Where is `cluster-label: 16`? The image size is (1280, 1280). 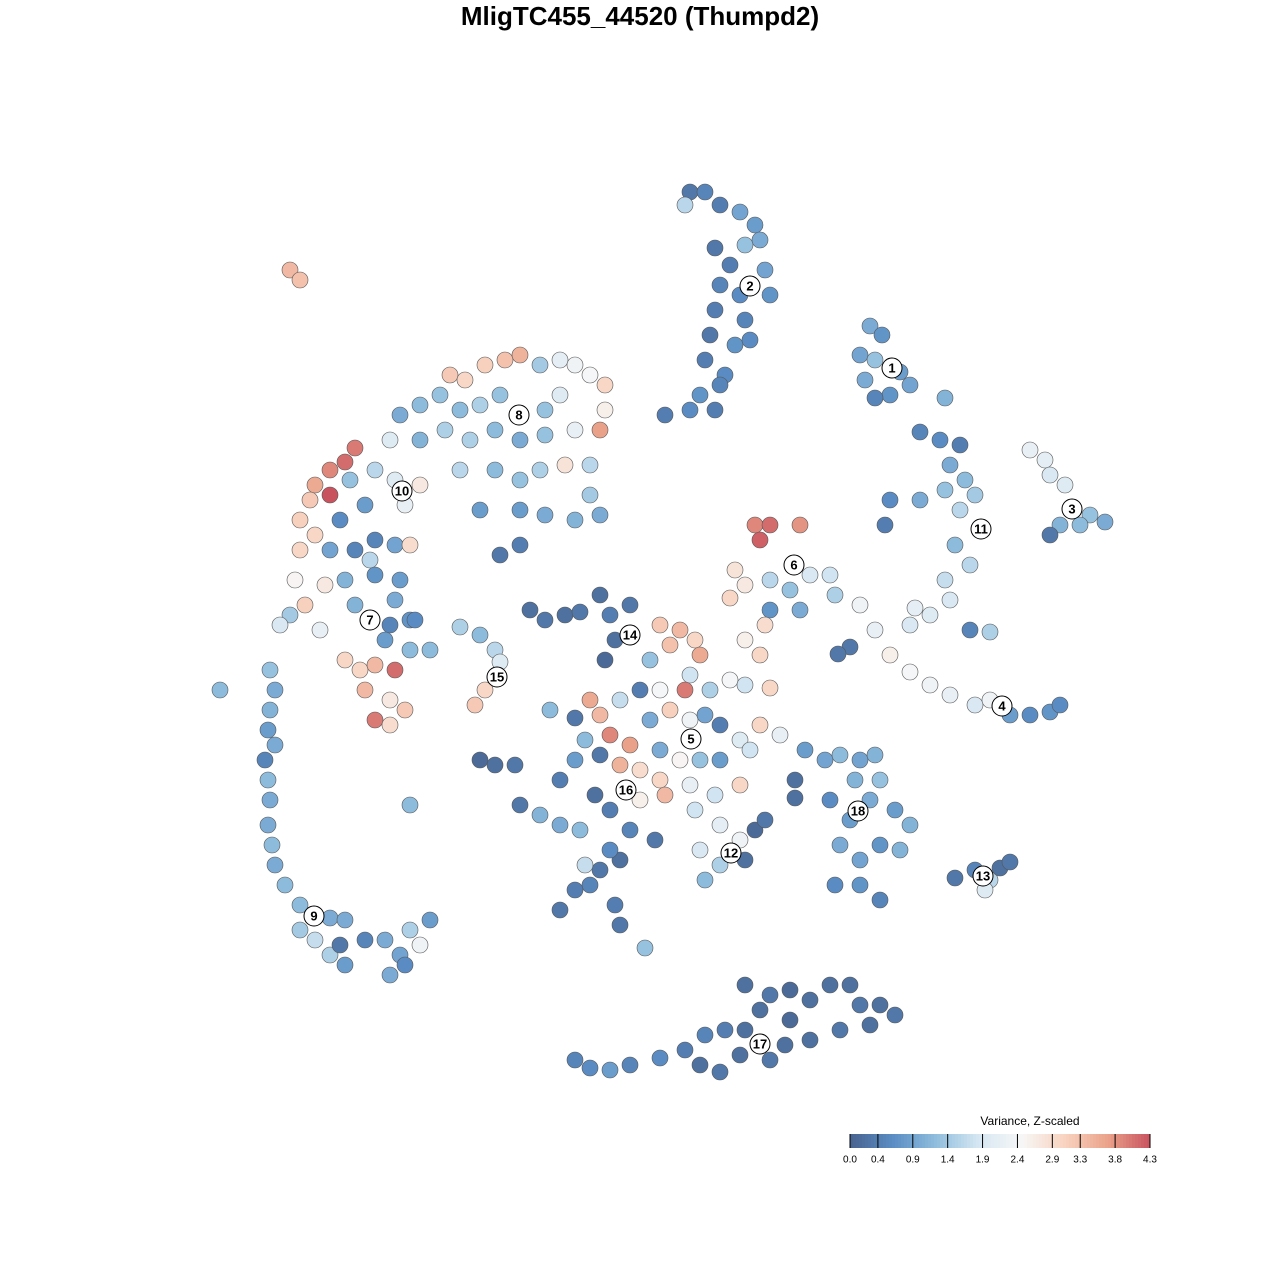 cluster-label: 16 is located at coordinates (626, 789).